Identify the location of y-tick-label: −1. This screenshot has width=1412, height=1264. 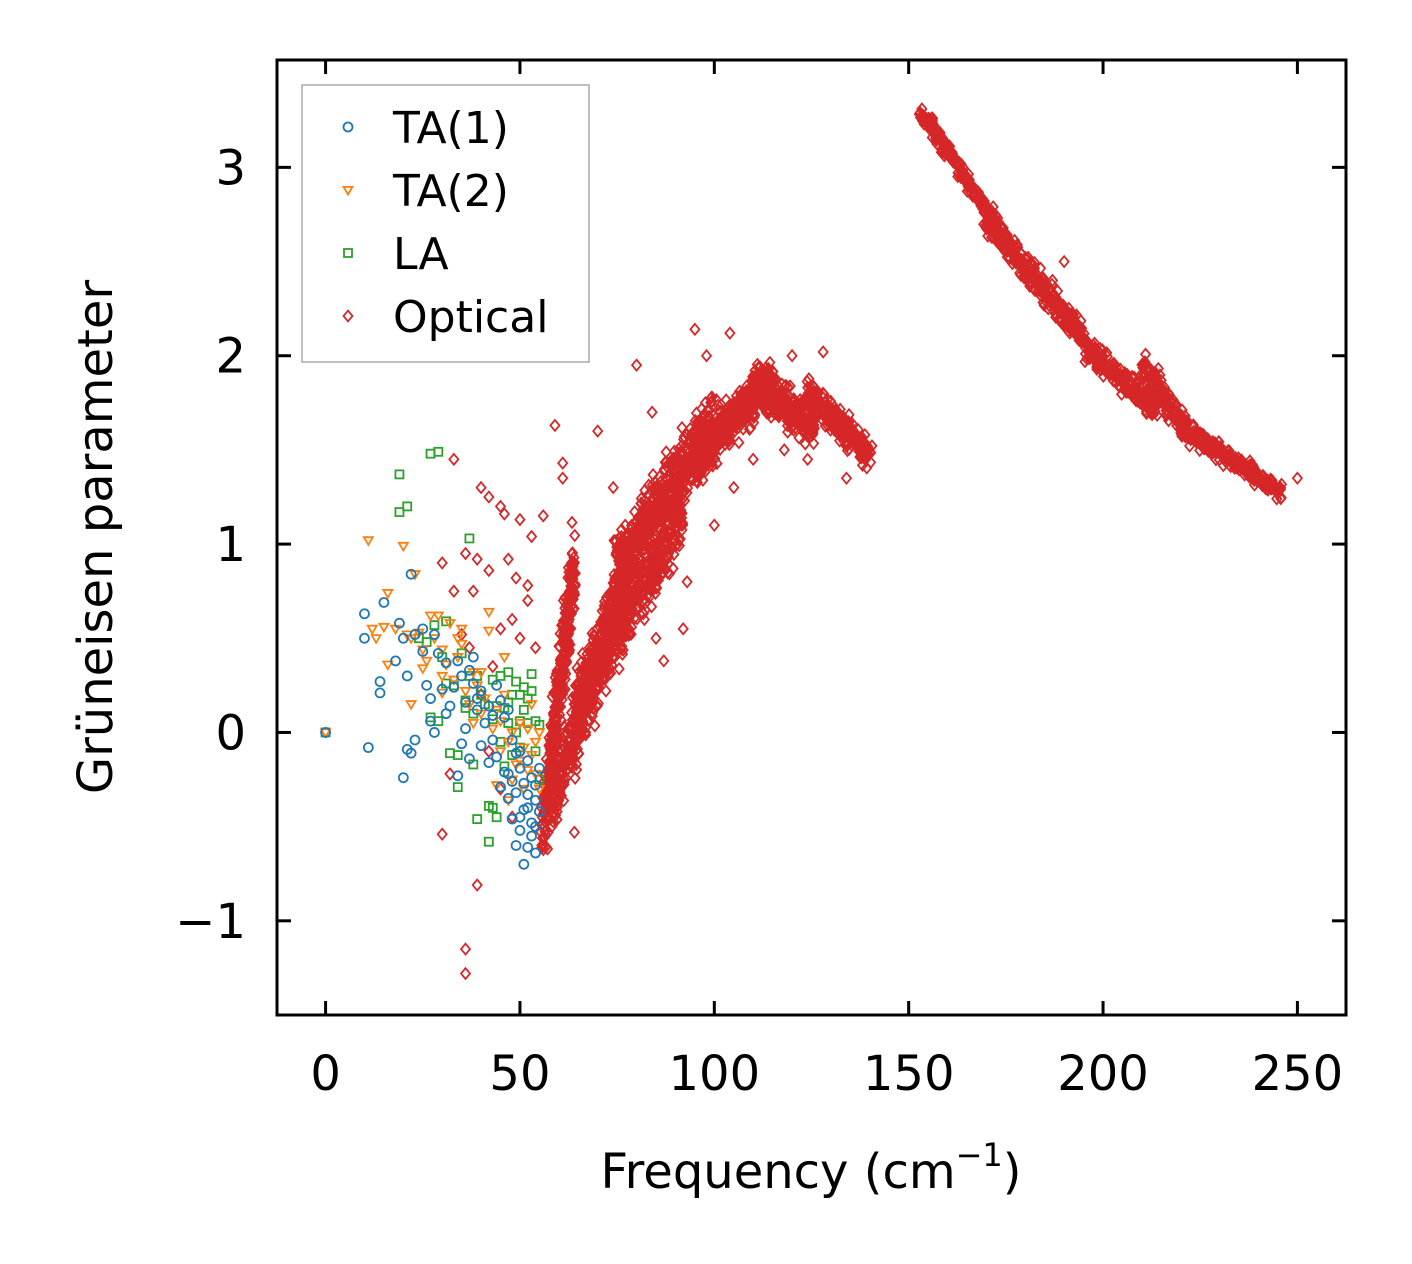
(210, 922).